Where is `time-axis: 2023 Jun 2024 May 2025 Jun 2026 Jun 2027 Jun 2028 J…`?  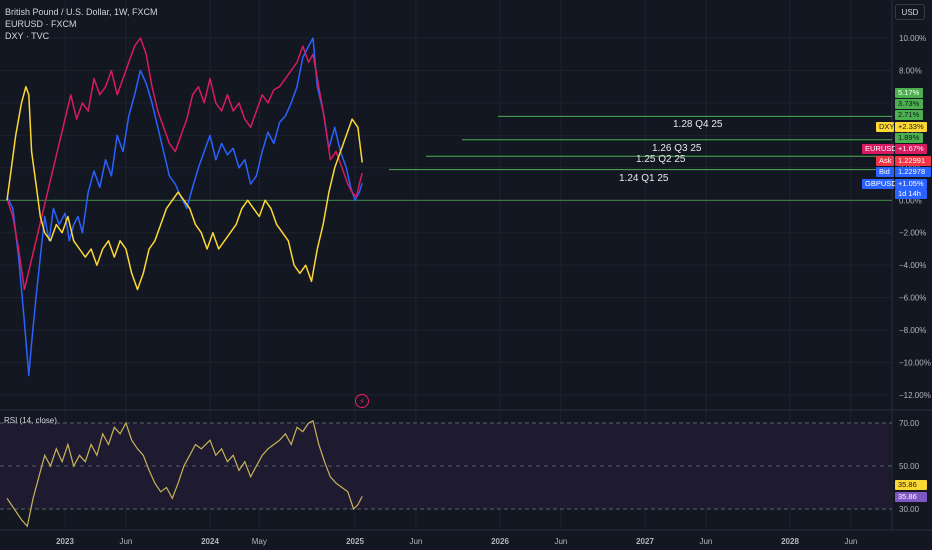 time-axis: 2023 Jun 2024 May 2025 Jun 2026 Jun 2027 Jun 2028 J… is located at coordinates (456, 541).